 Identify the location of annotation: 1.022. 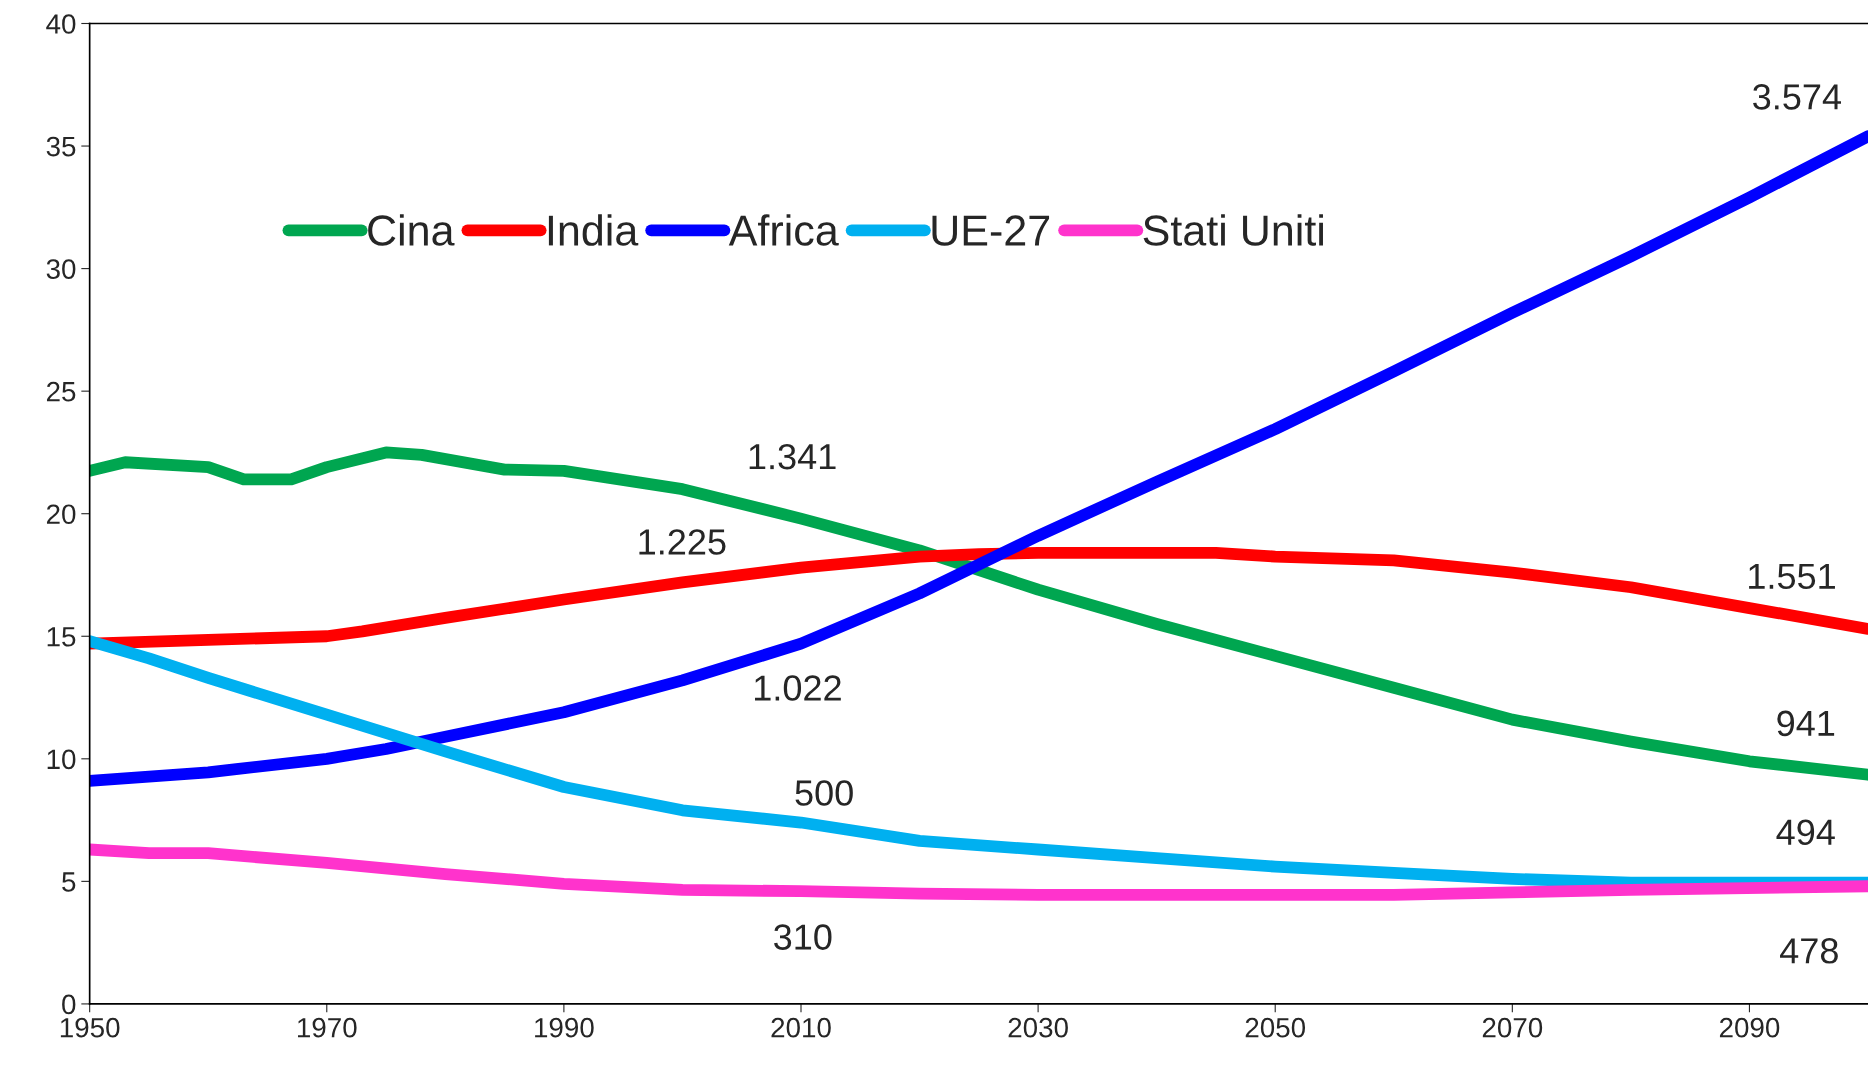
(798, 688).